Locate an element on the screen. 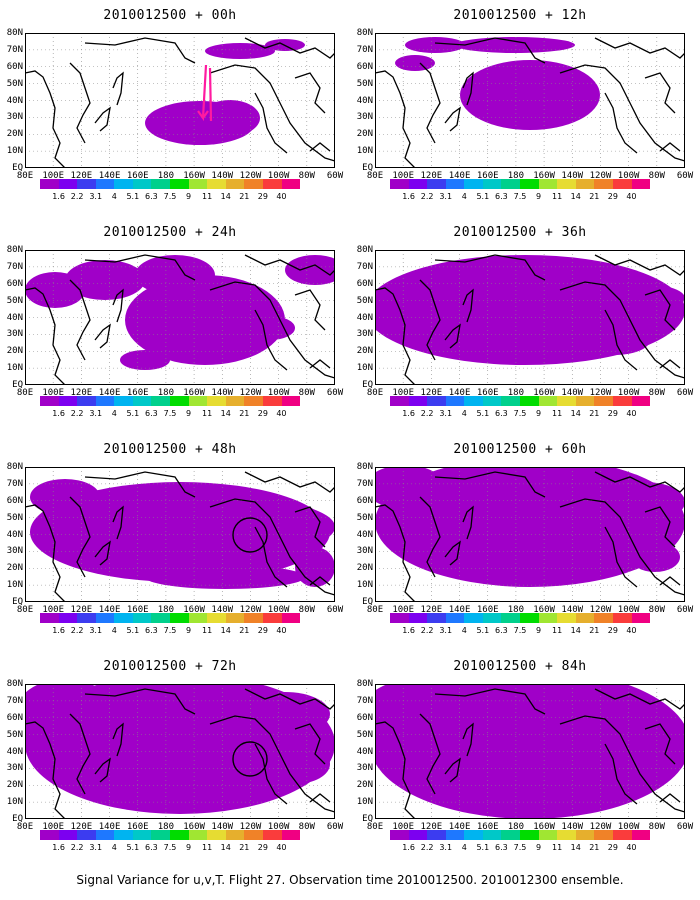  lon-label: 160E is located at coordinates (137, 176).